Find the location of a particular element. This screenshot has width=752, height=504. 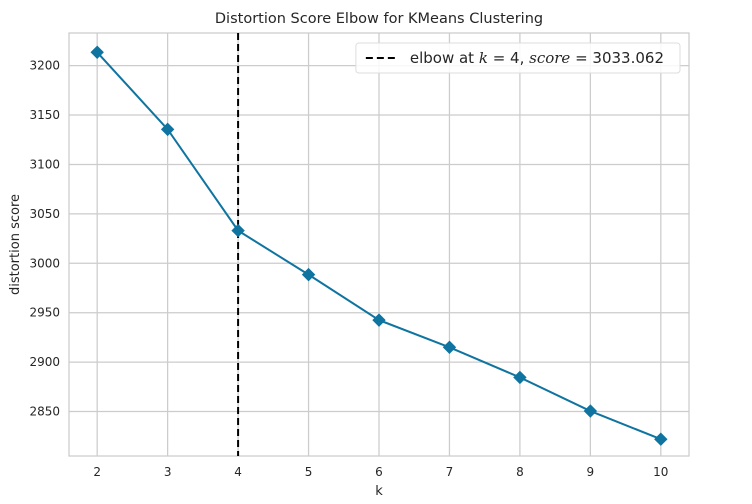

y-tick-labels: 2850 2900 2950 3000 3050 3100 3150 3200 is located at coordinates (44, 239).